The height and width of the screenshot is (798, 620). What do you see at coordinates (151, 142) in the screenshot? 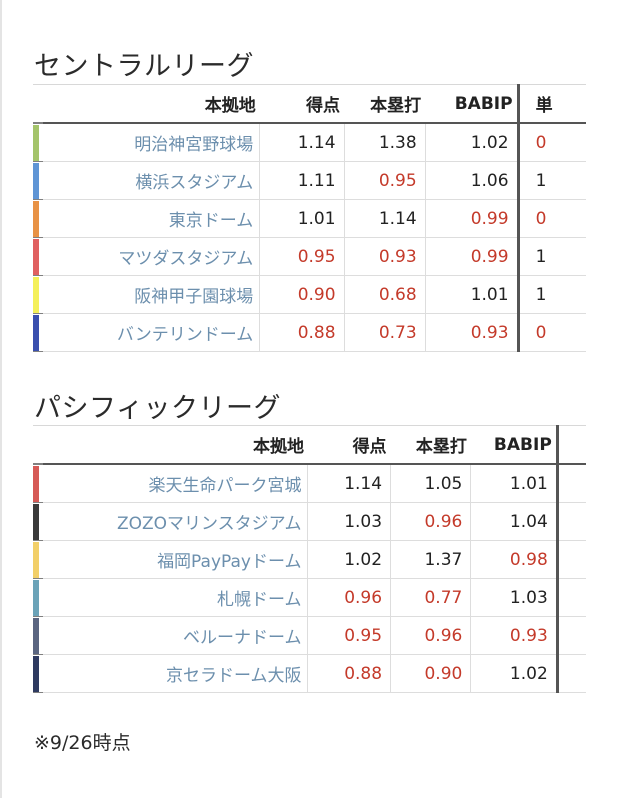
I see `venue-name-link: 明治神宮野球場` at bounding box center [151, 142].